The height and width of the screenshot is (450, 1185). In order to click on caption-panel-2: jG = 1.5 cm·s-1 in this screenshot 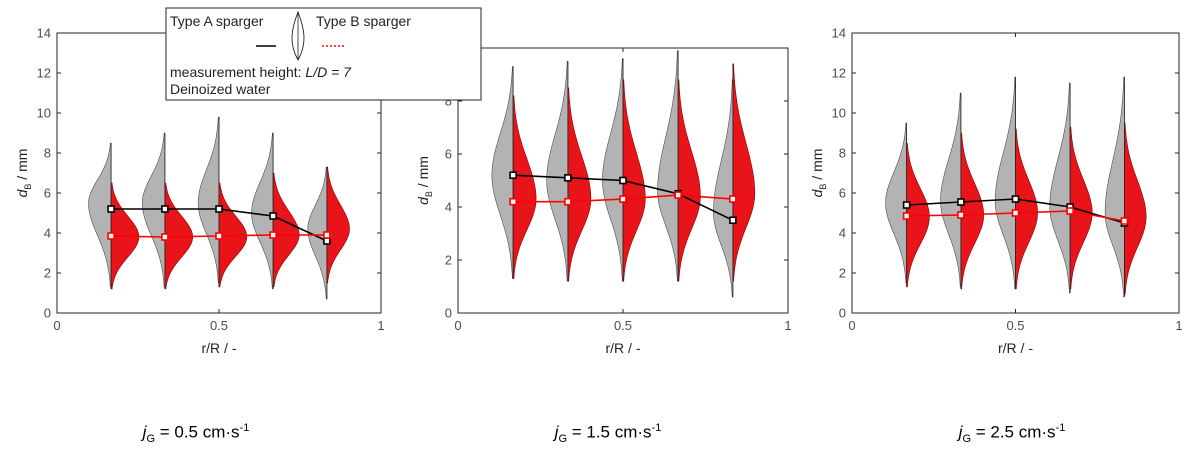, I will do `click(608, 434)`.